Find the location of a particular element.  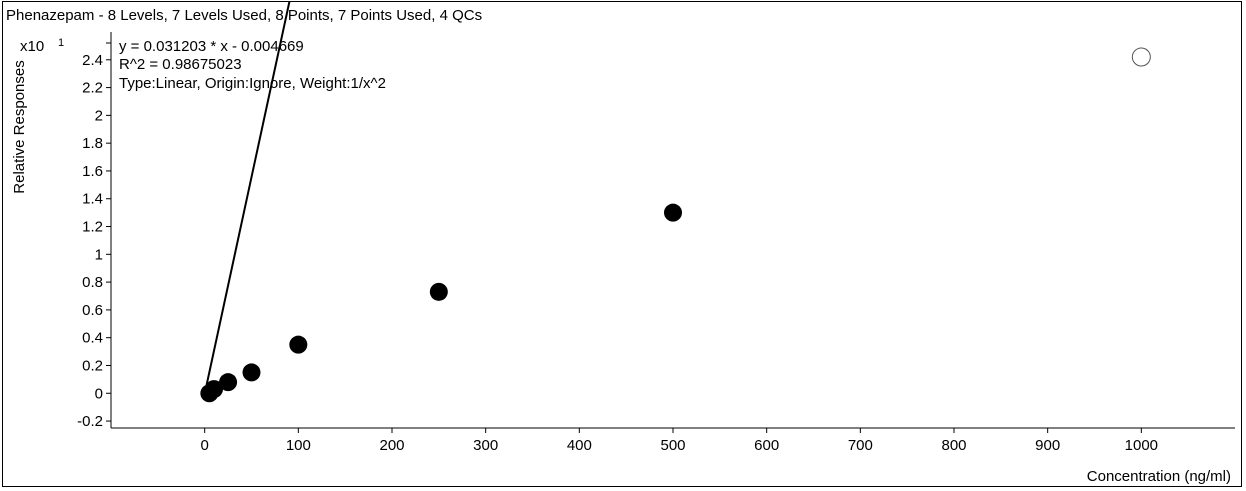

fit-type-annotation: Type:Linear, Origin:Ignore, Weight:1/x^2 is located at coordinates (252, 83).